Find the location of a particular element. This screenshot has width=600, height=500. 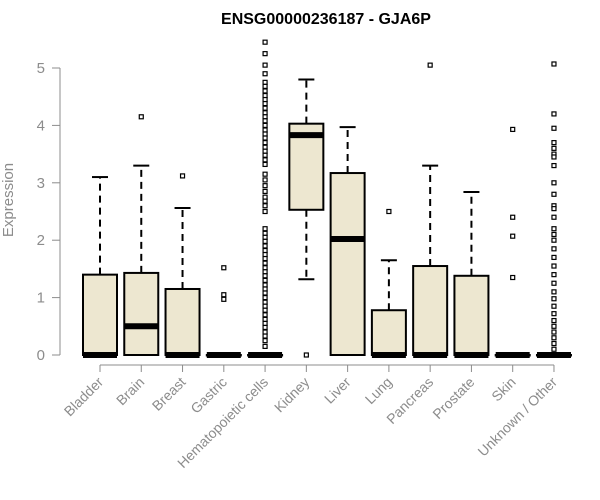

box-breast is located at coordinates (182, 265).